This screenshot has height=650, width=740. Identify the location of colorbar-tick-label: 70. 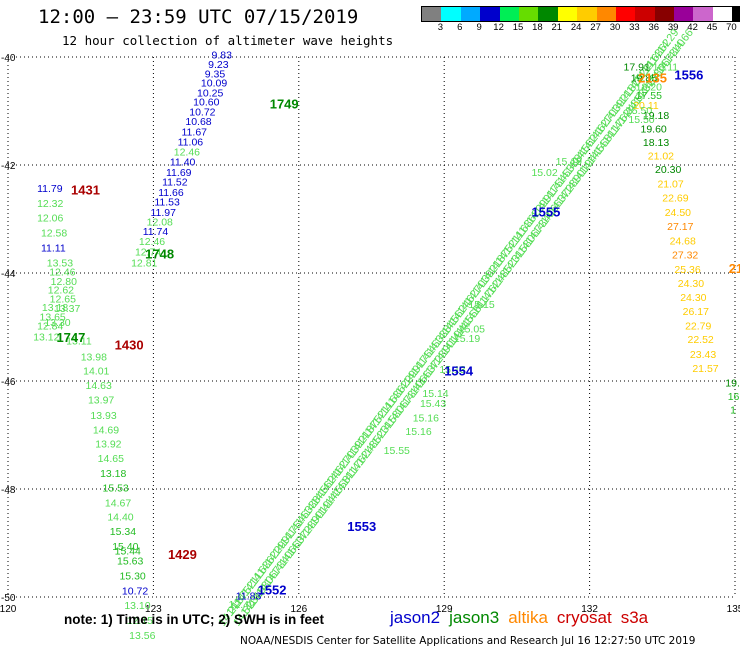
(731, 27).